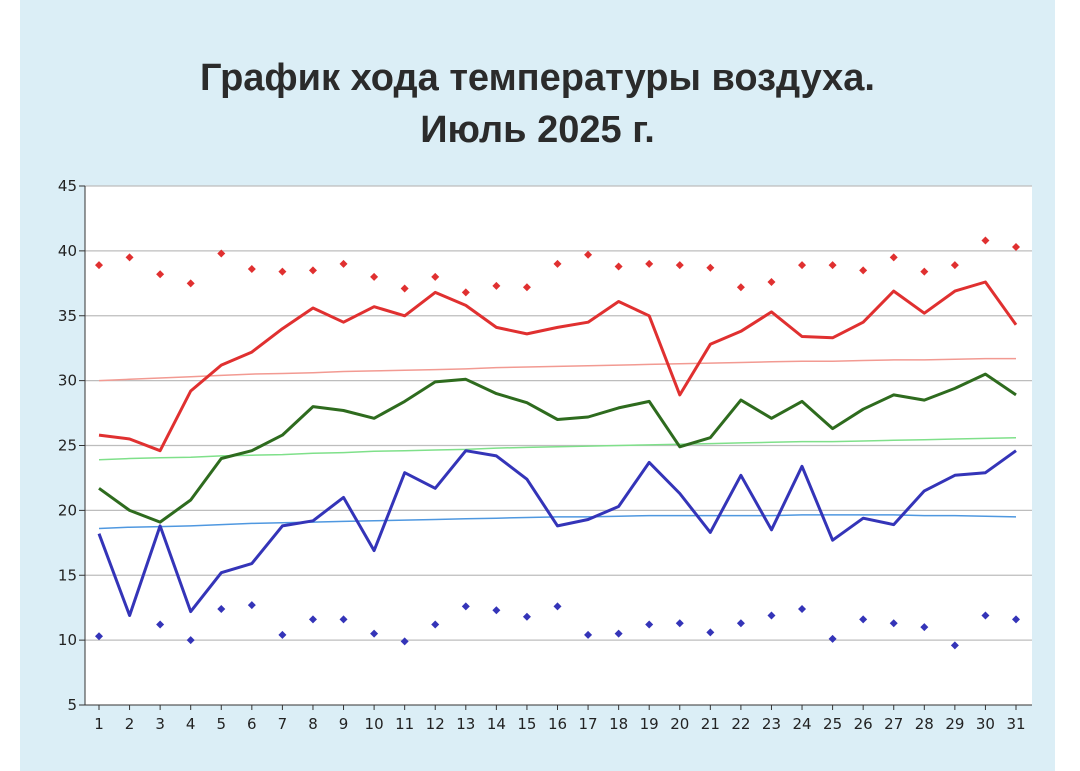 The image size is (1080, 771). Describe the element at coordinates (67, 316) in the screenshot. I see `y-tick-label-35: 35` at that location.